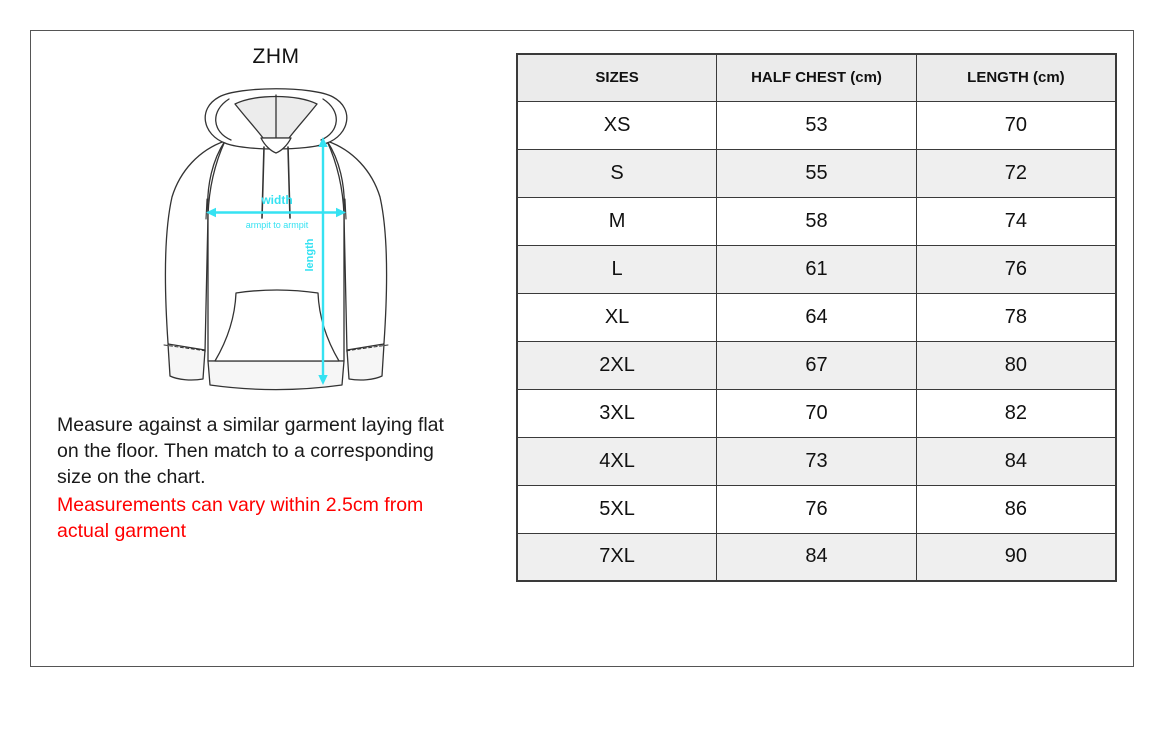 The image size is (1165, 756). I want to click on drawstring-right, so click(289, 182).